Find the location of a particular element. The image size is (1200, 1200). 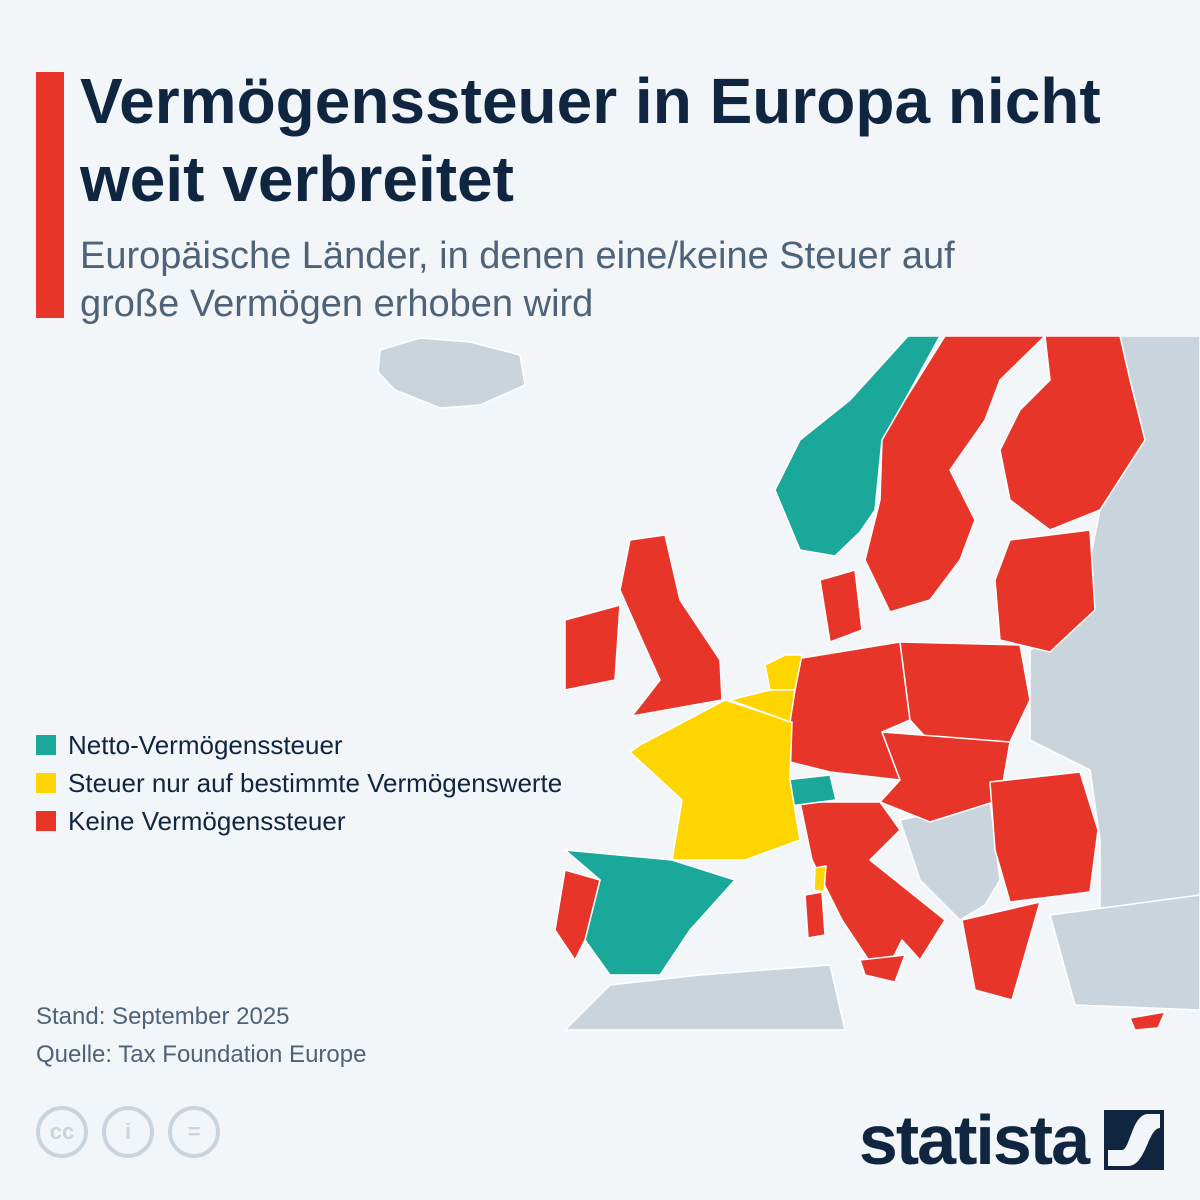

statista-logo-icon is located at coordinates (1134, 1140).